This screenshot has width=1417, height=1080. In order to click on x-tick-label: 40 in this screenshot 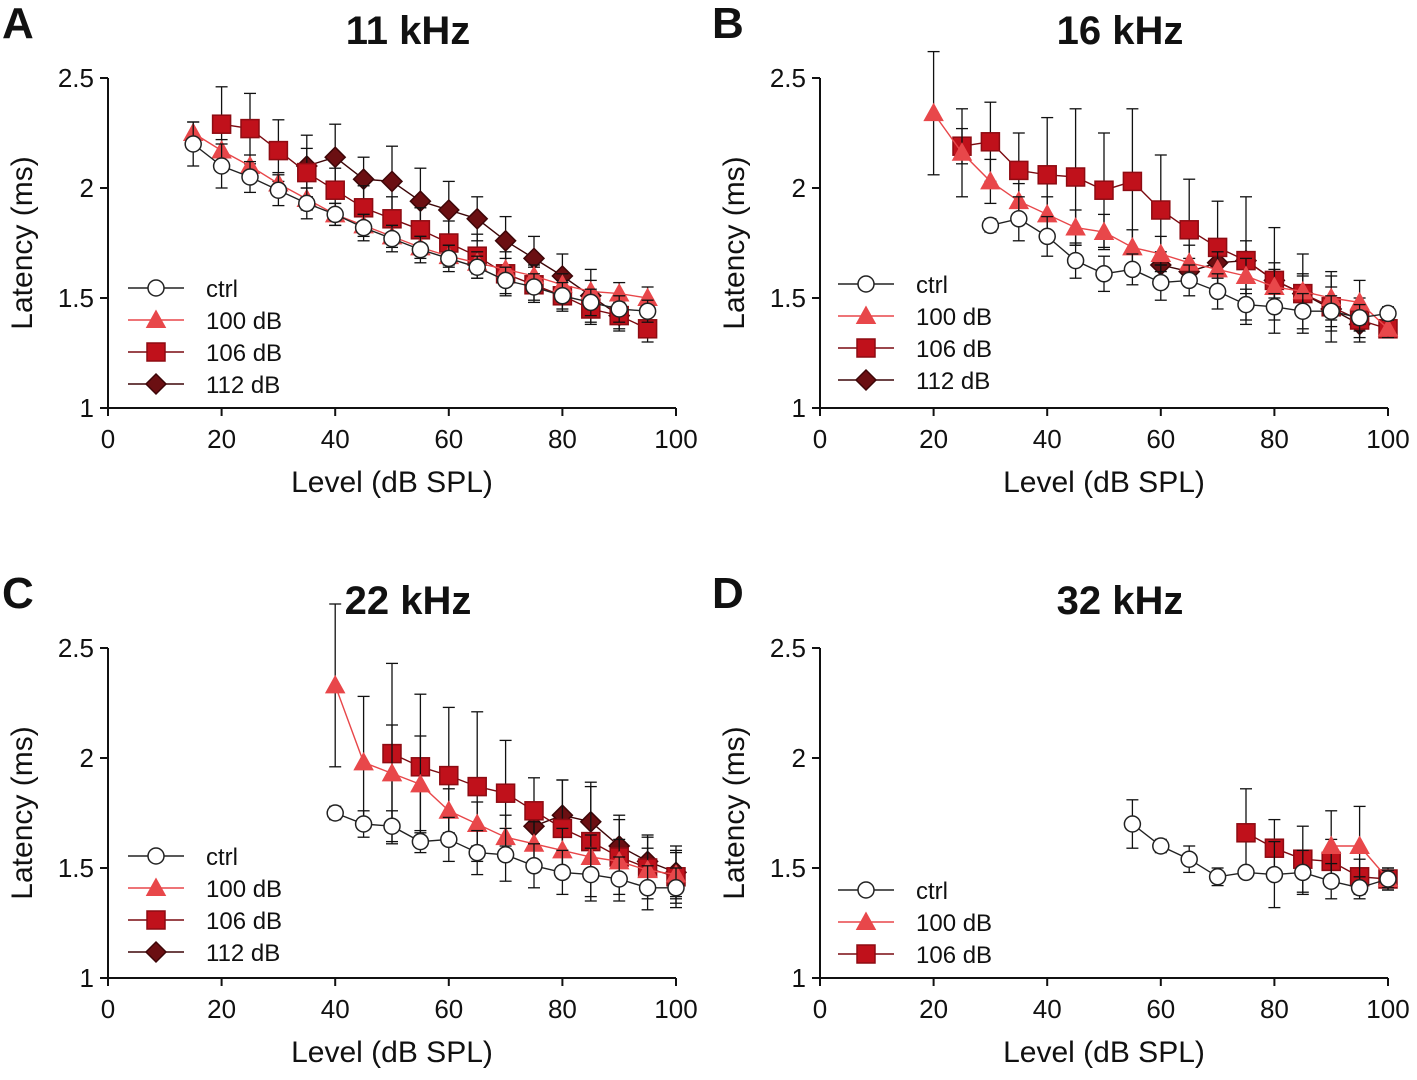, I will do `click(1047, 439)`.